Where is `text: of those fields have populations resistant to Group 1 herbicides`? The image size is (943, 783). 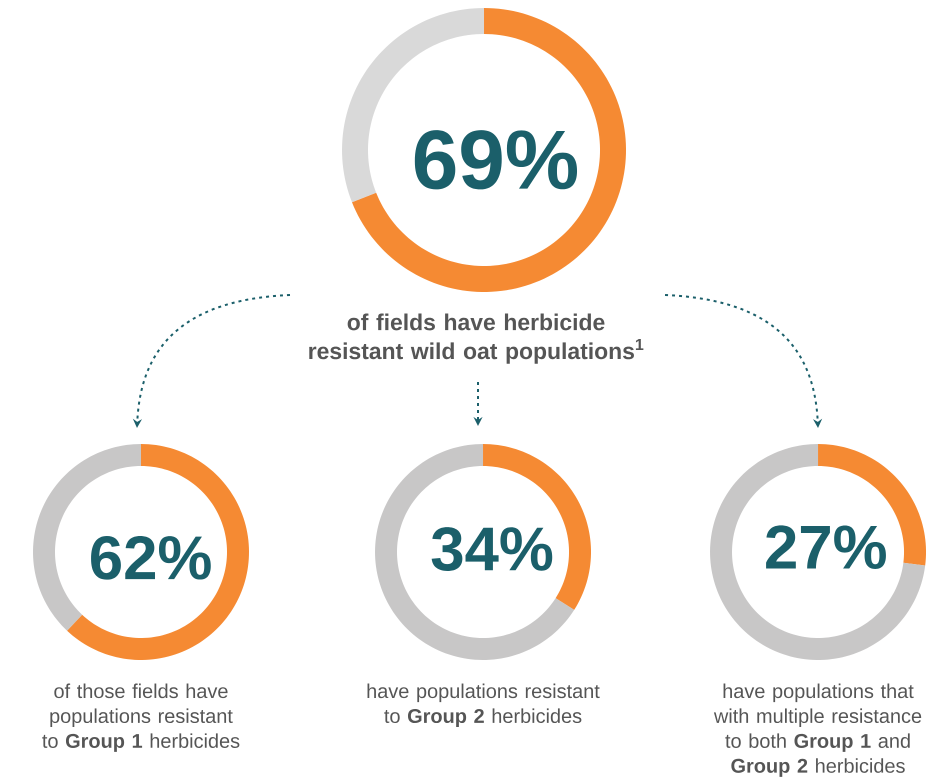 text: of those fields have populations resistant to Group 1 herbicides is located at coordinates (141, 718).